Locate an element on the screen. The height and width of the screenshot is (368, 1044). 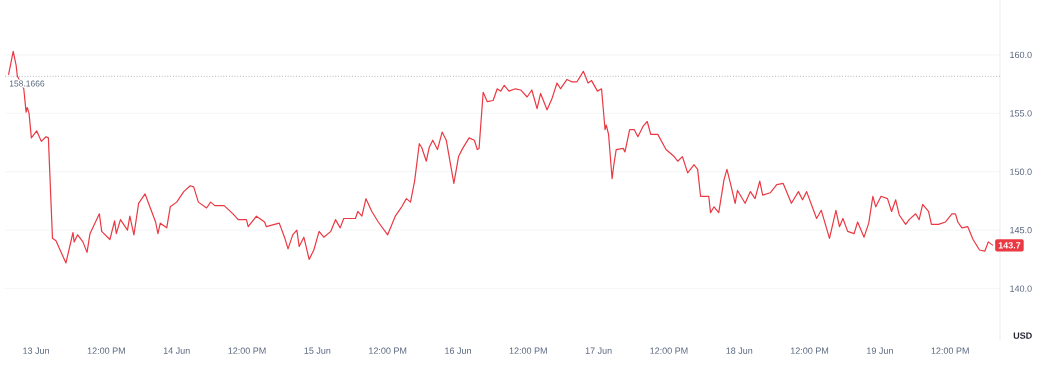
x-tick-label: 17 Jun is located at coordinates (598, 350).